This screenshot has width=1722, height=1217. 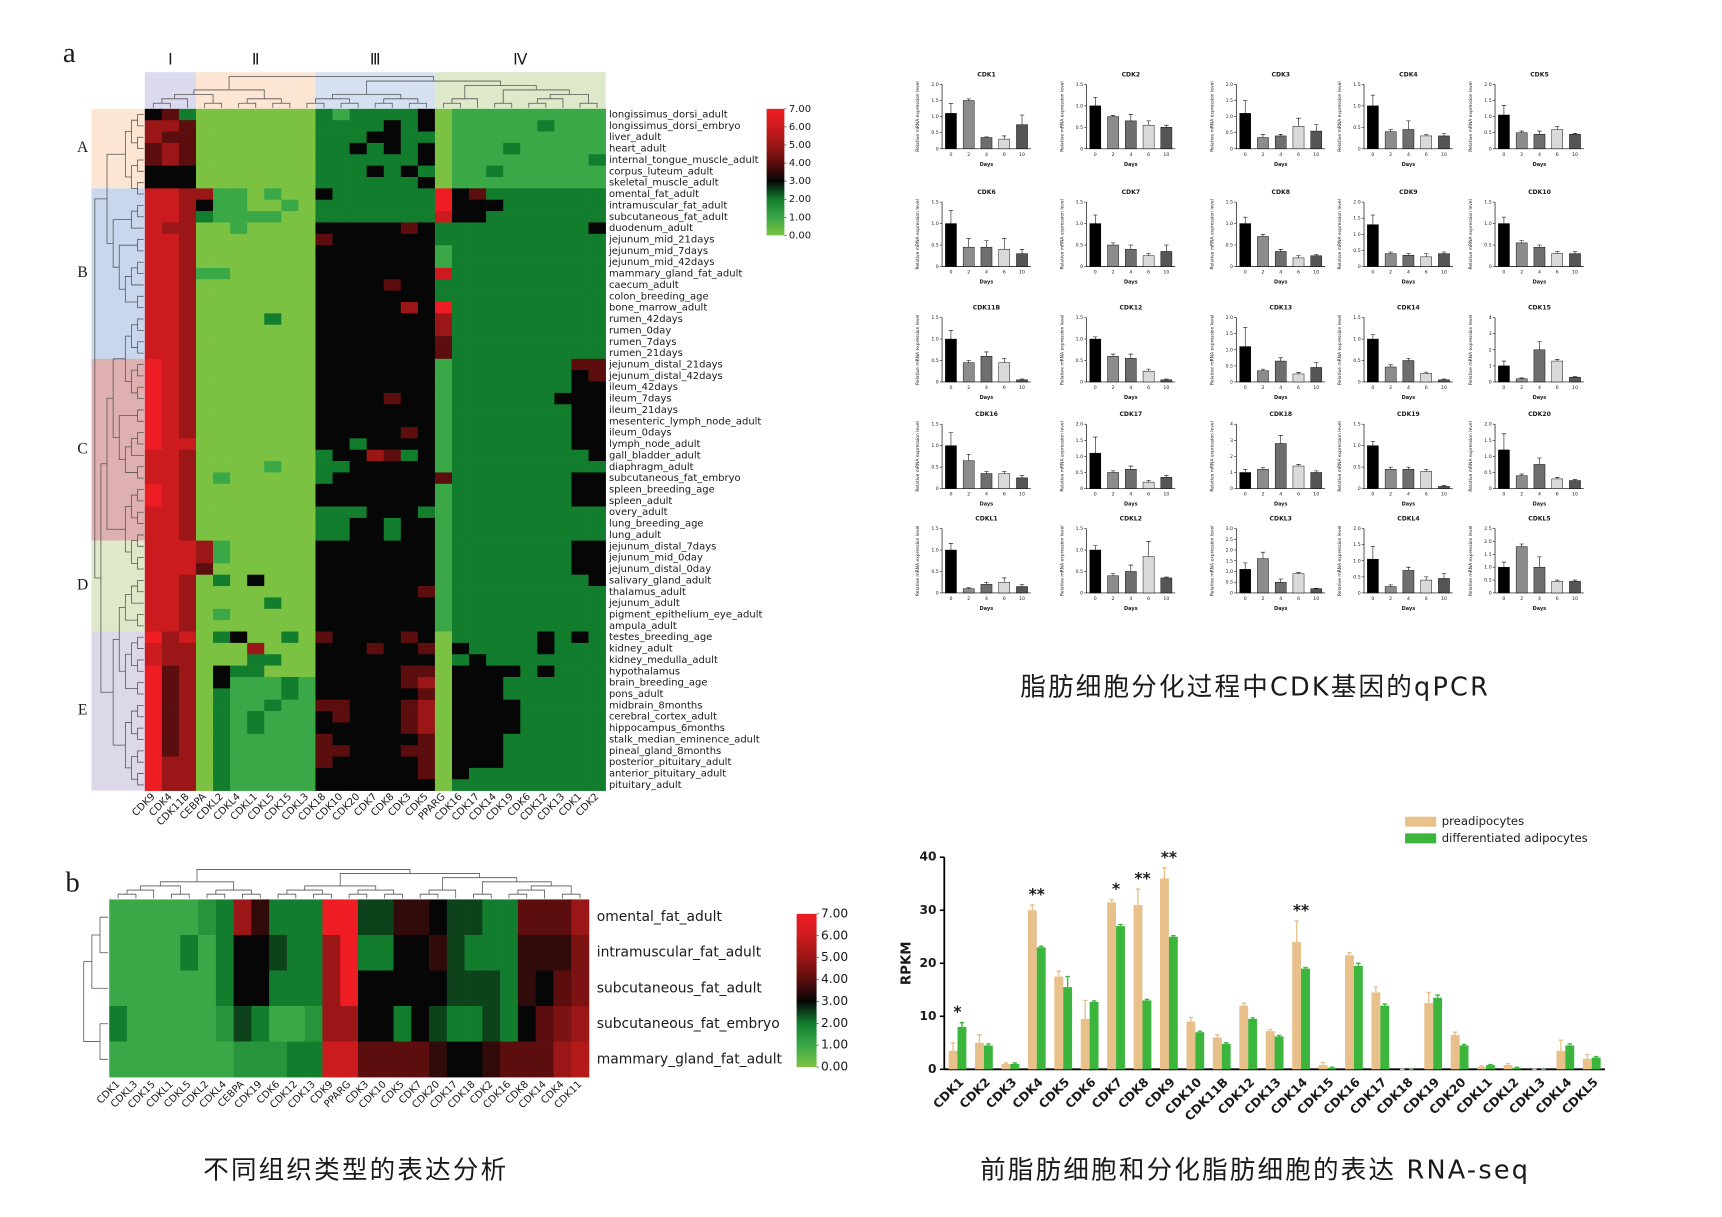 What do you see at coordinates (1298, 495) in the screenshot?
I see `x-tick-label: 6` at bounding box center [1298, 495].